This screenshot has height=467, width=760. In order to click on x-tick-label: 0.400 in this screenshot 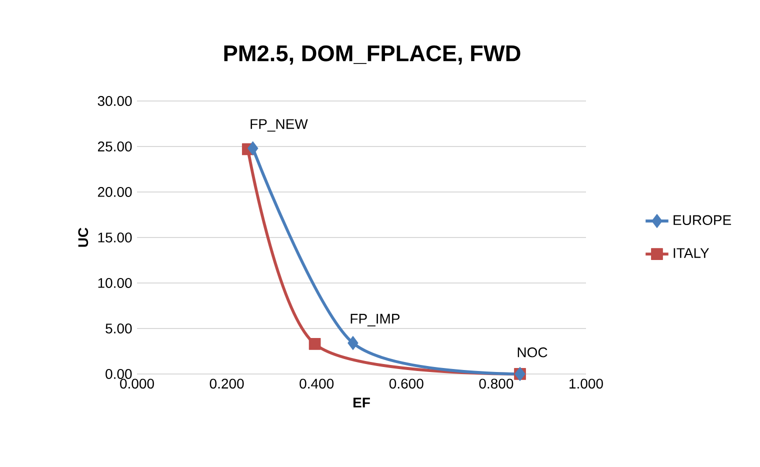, I will do `click(317, 383)`.